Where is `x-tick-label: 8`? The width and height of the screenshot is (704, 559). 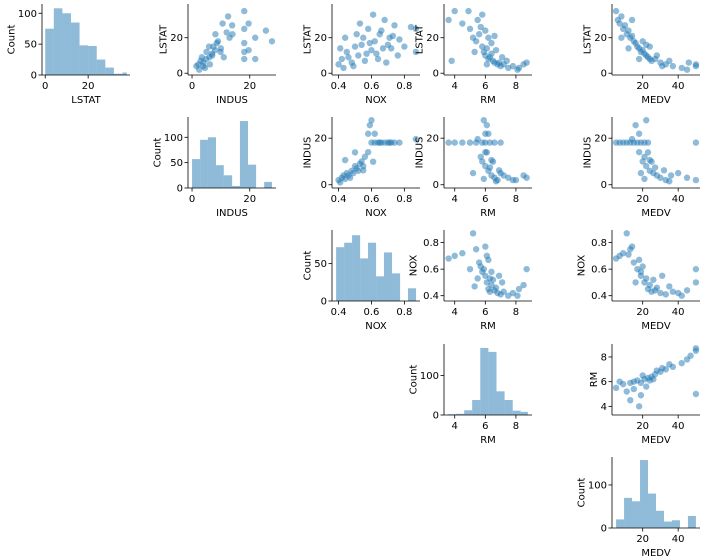 x-tick-label: 8 is located at coordinates (516, 199).